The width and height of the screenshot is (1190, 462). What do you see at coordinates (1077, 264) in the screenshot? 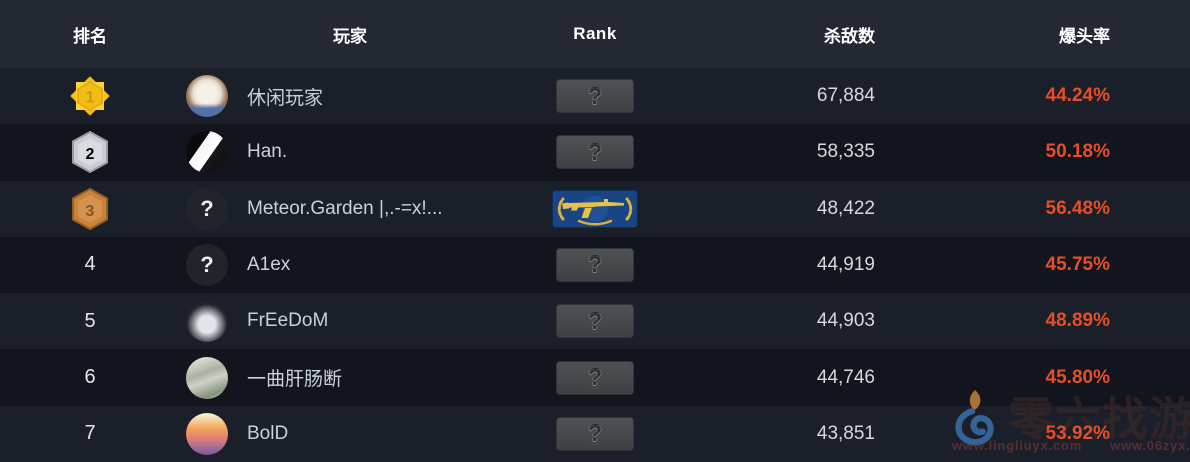
I see `headshot-rate-value: 45.75%` at bounding box center [1077, 264].